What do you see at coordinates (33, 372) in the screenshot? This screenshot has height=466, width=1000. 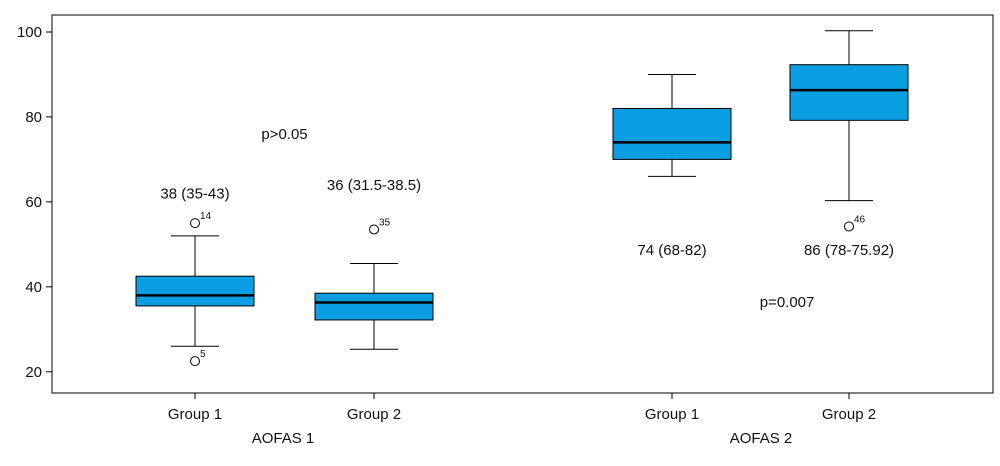 I see `y-tick-label: 20` at bounding box center [33, 372].